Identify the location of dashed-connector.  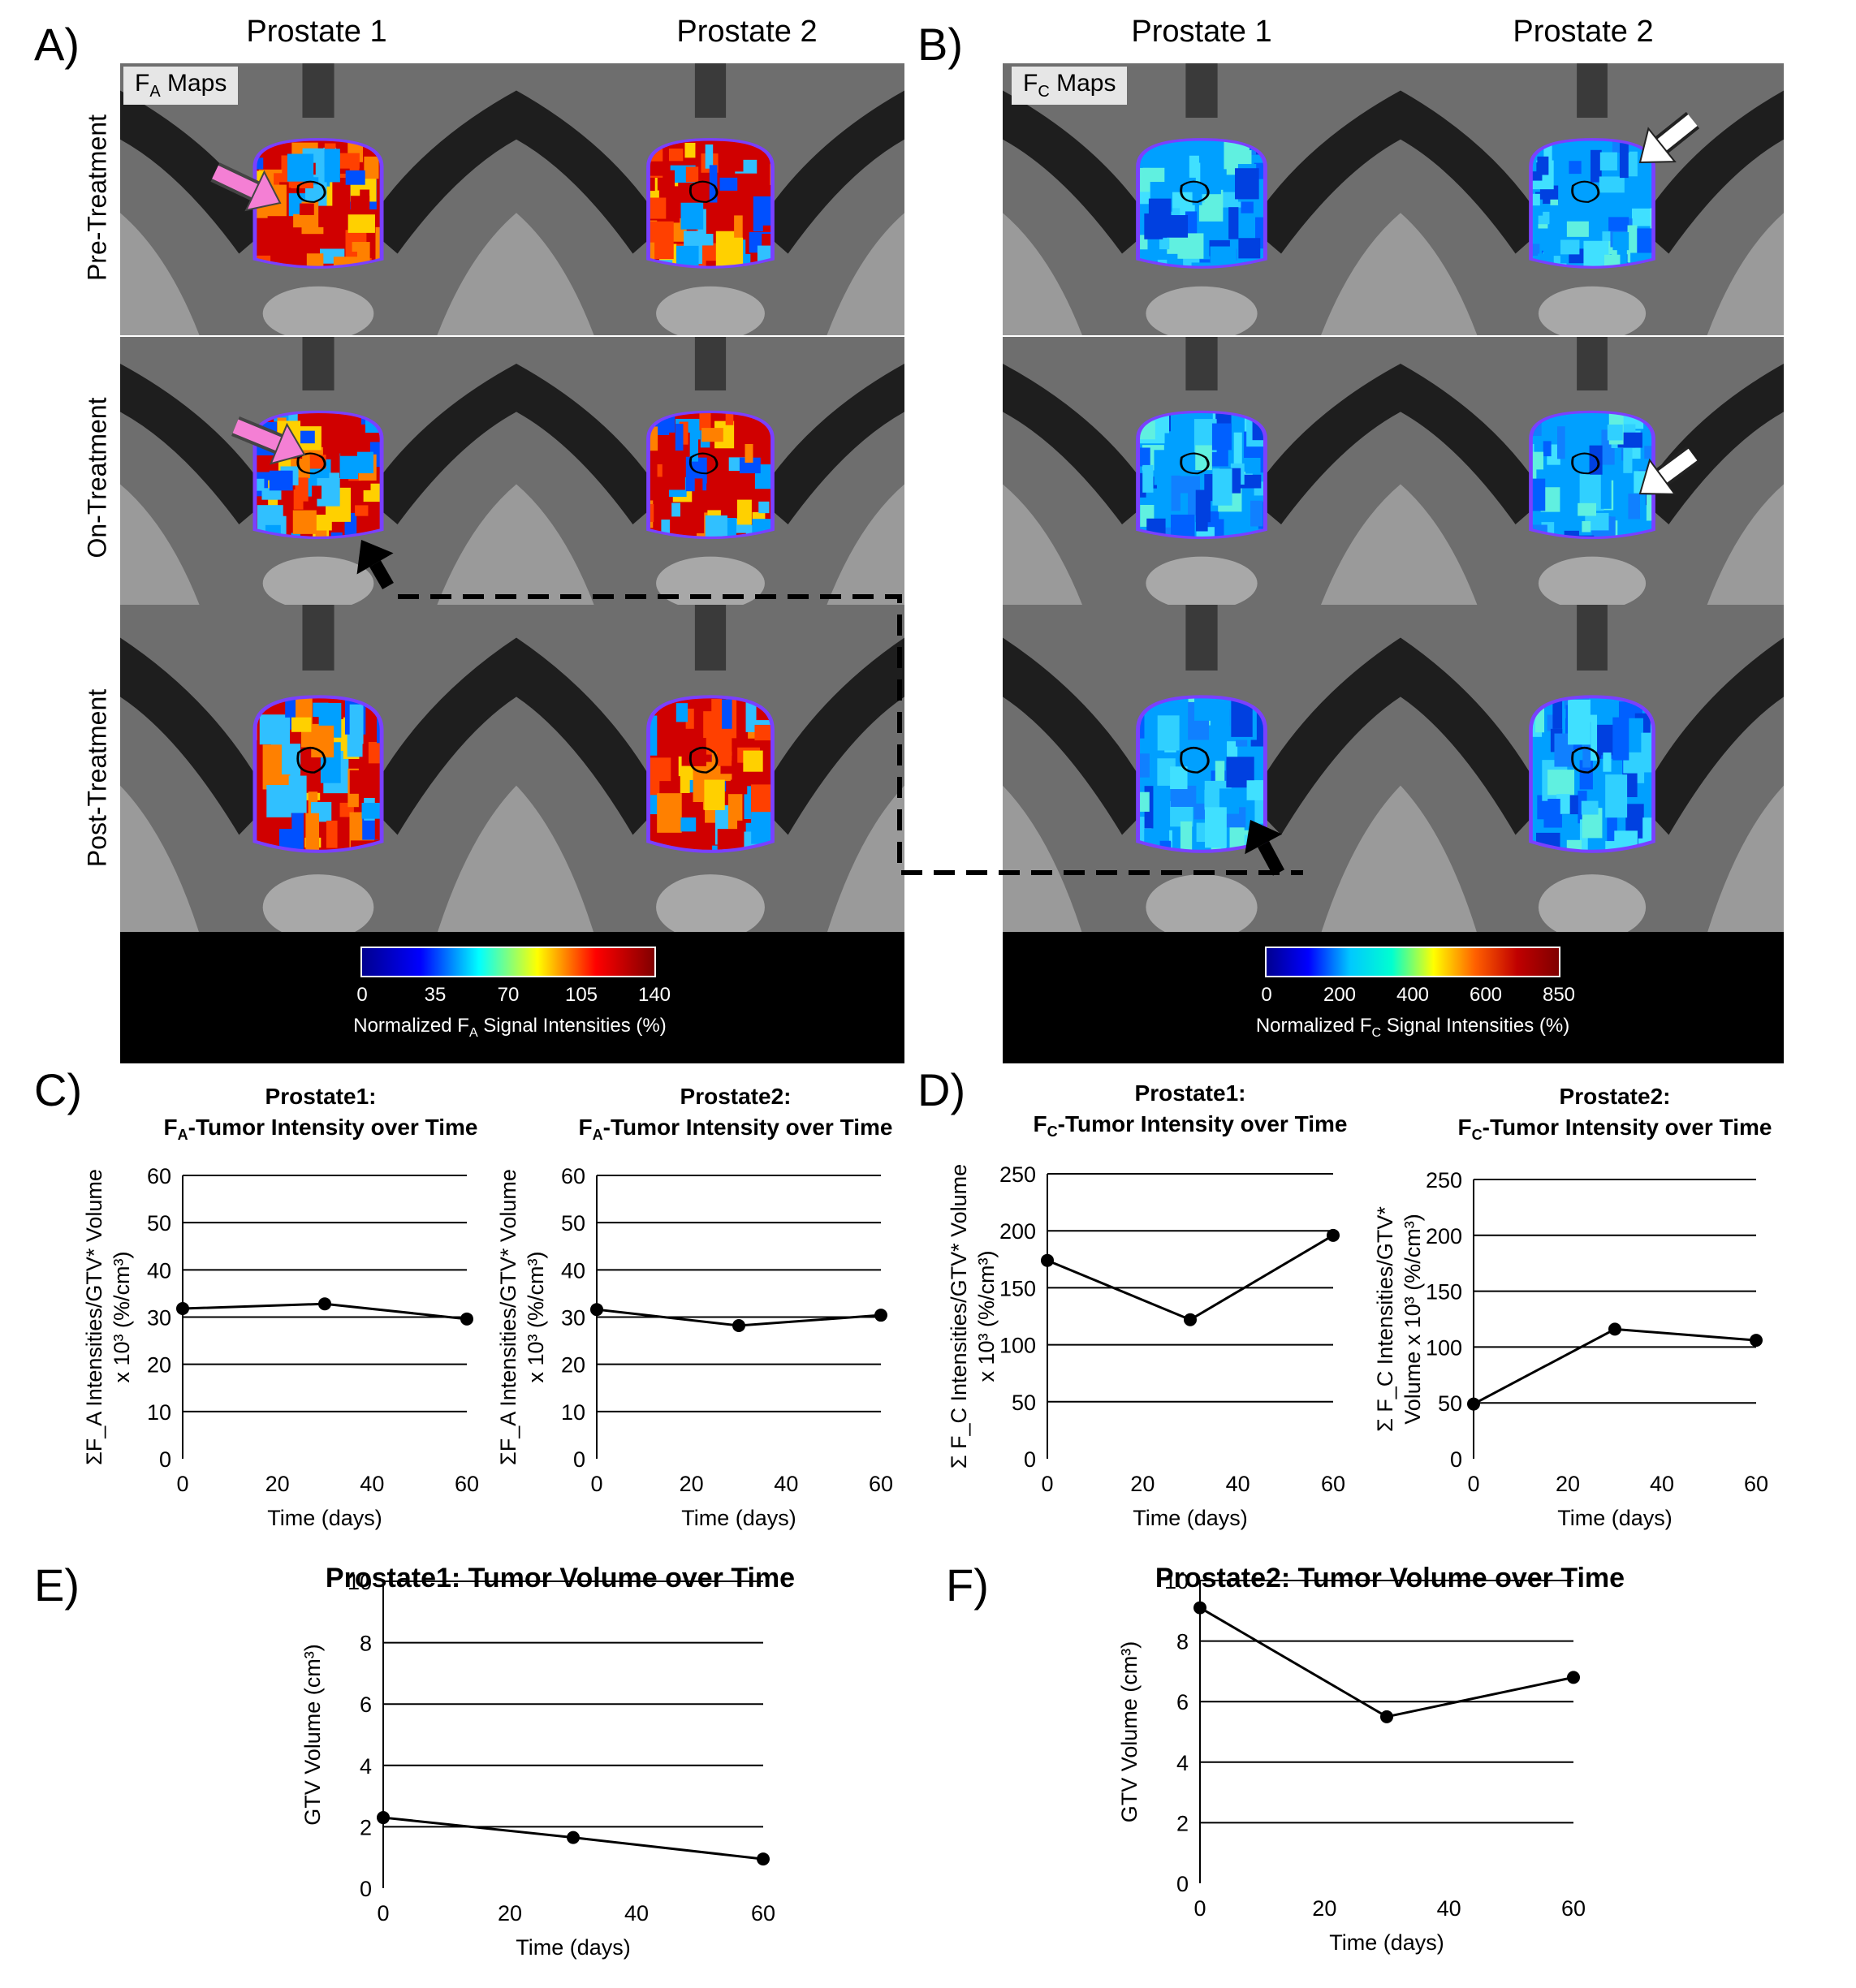
(851, 735).